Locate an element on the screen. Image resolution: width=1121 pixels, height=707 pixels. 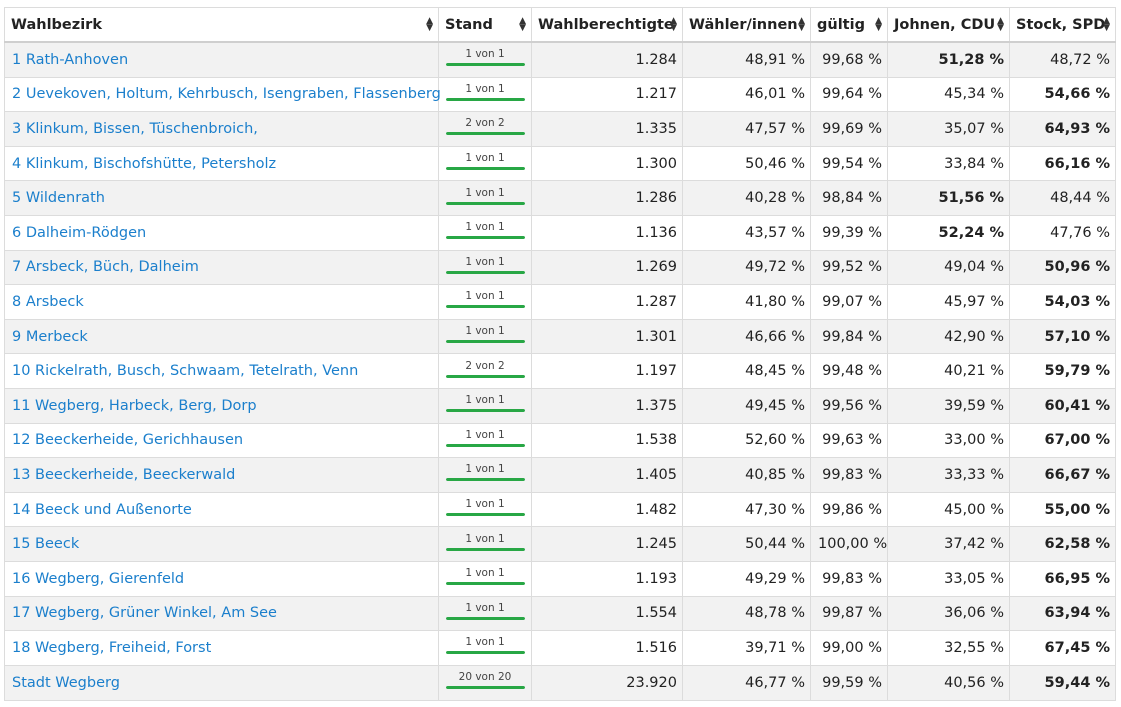
district-link: 11 Wegberg, Harbeck, Berg, Dorp is located at coordinates (134, 405).